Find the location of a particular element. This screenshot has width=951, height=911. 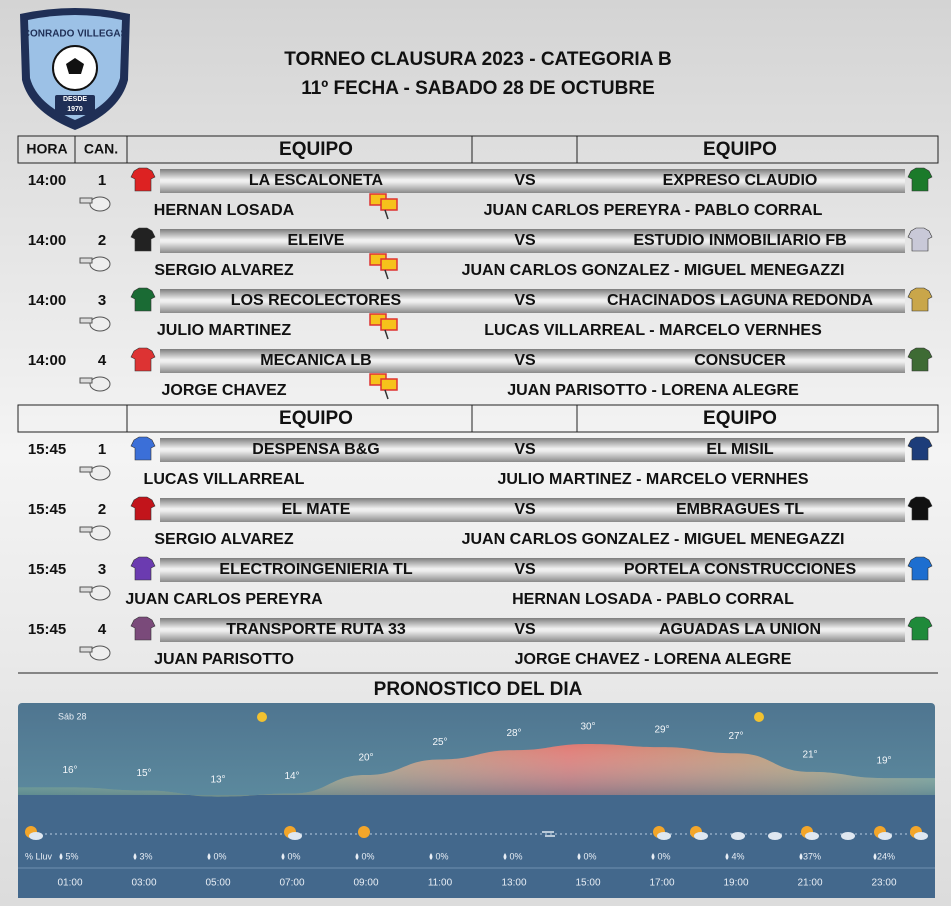

referee: SERGIO ALVAREZ is located at coordinates (223, 539).